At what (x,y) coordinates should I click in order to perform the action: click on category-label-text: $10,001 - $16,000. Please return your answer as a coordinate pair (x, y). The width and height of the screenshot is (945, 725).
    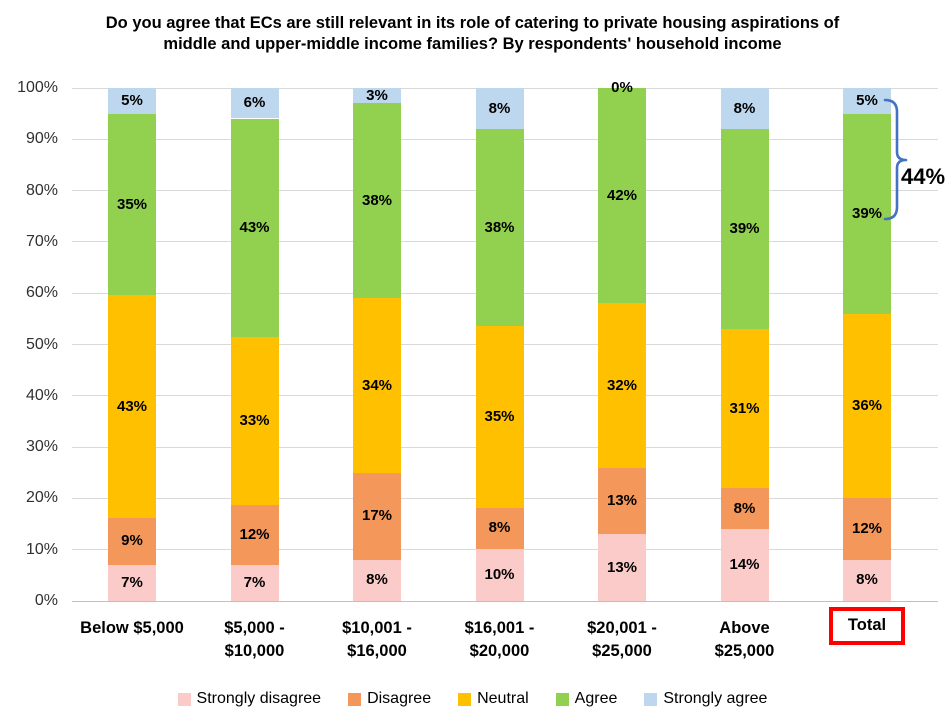
    Looking at the image, I should click on (377, 640).